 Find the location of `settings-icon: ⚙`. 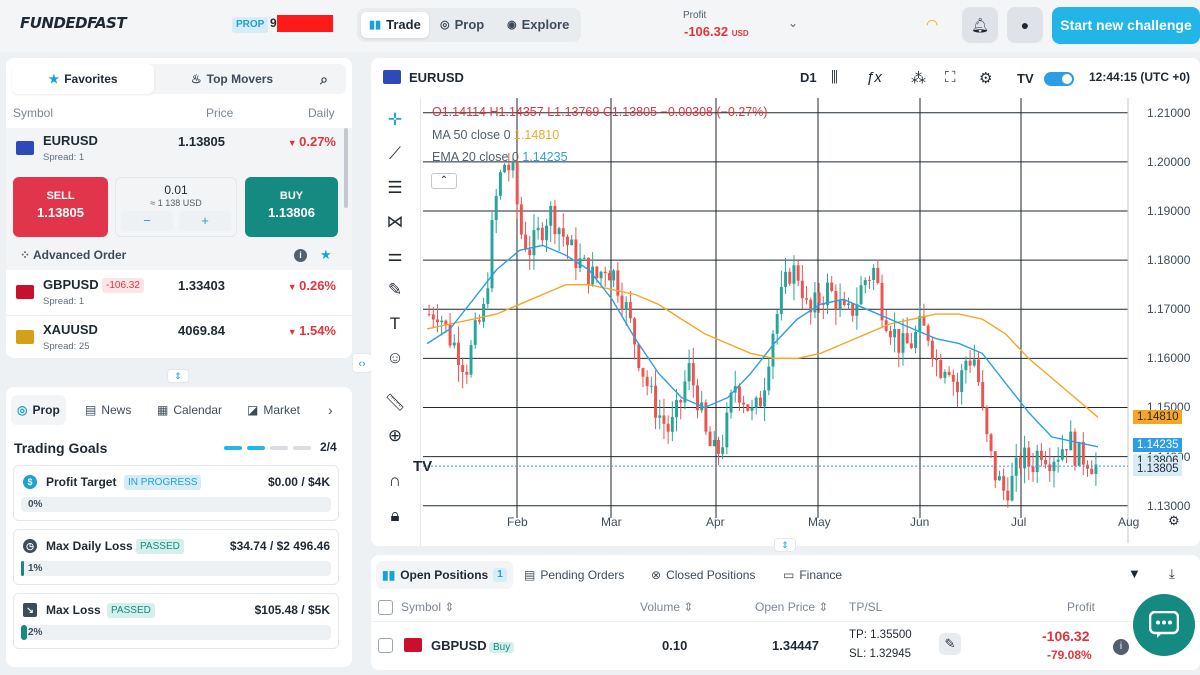

settings-icon: ⚙ is located at coordinates (1174, 520).